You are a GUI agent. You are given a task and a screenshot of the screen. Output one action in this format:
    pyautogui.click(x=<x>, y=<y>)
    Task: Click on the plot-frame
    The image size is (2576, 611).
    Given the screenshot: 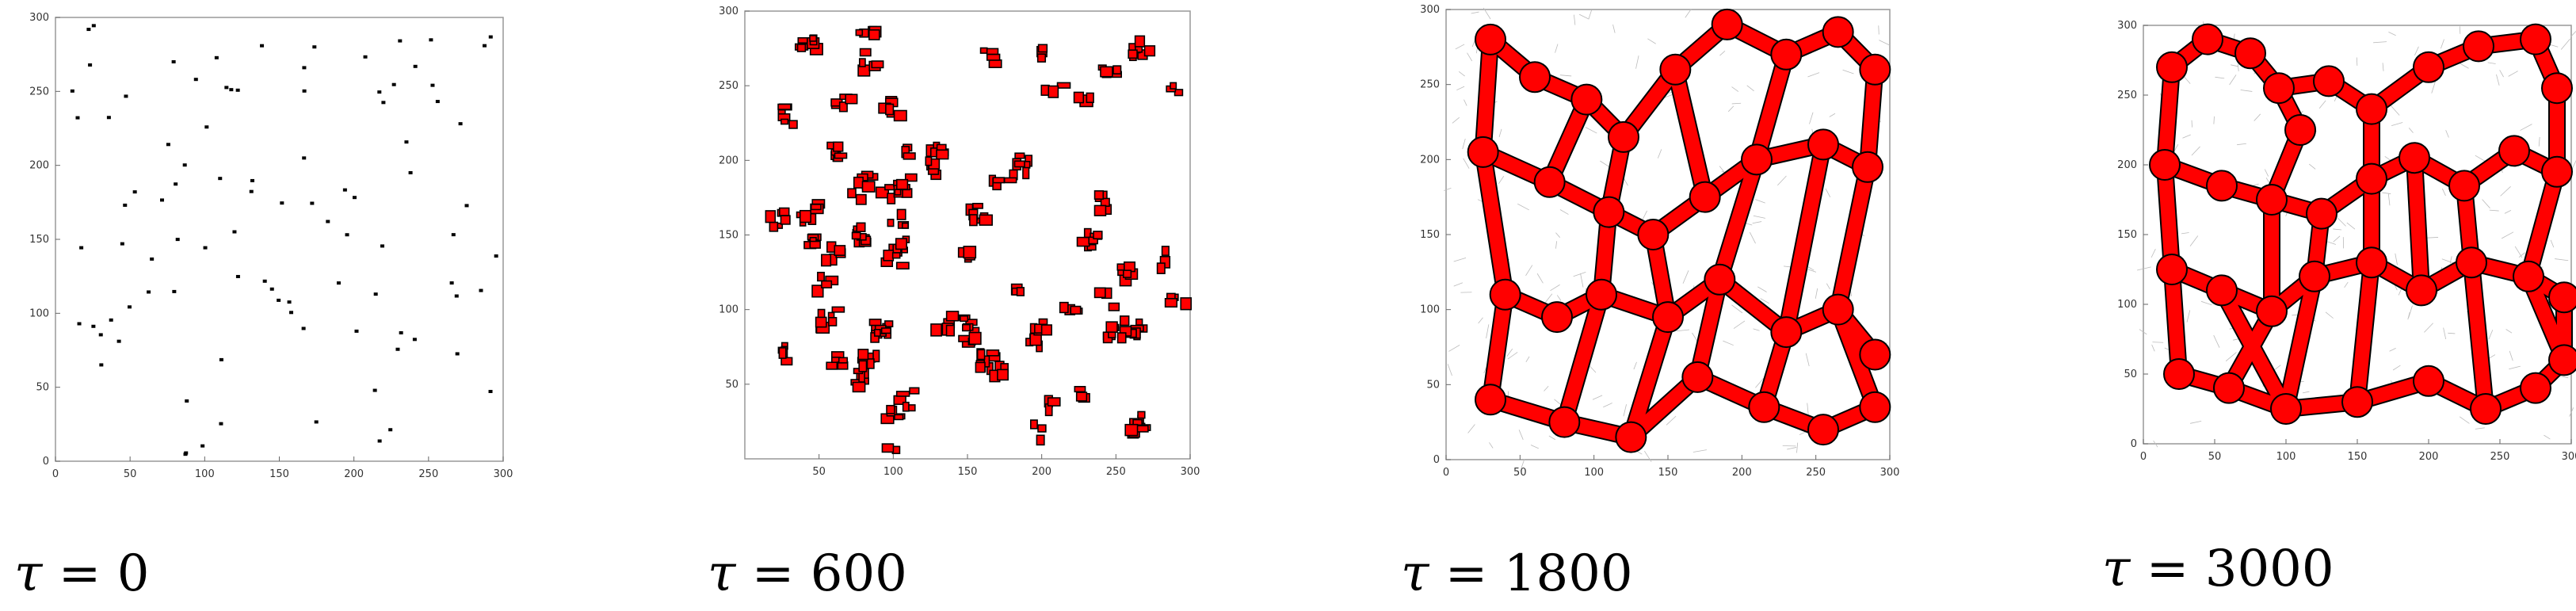 What is the action you would take?
    pyautogui.click(x=279, y=239)
    